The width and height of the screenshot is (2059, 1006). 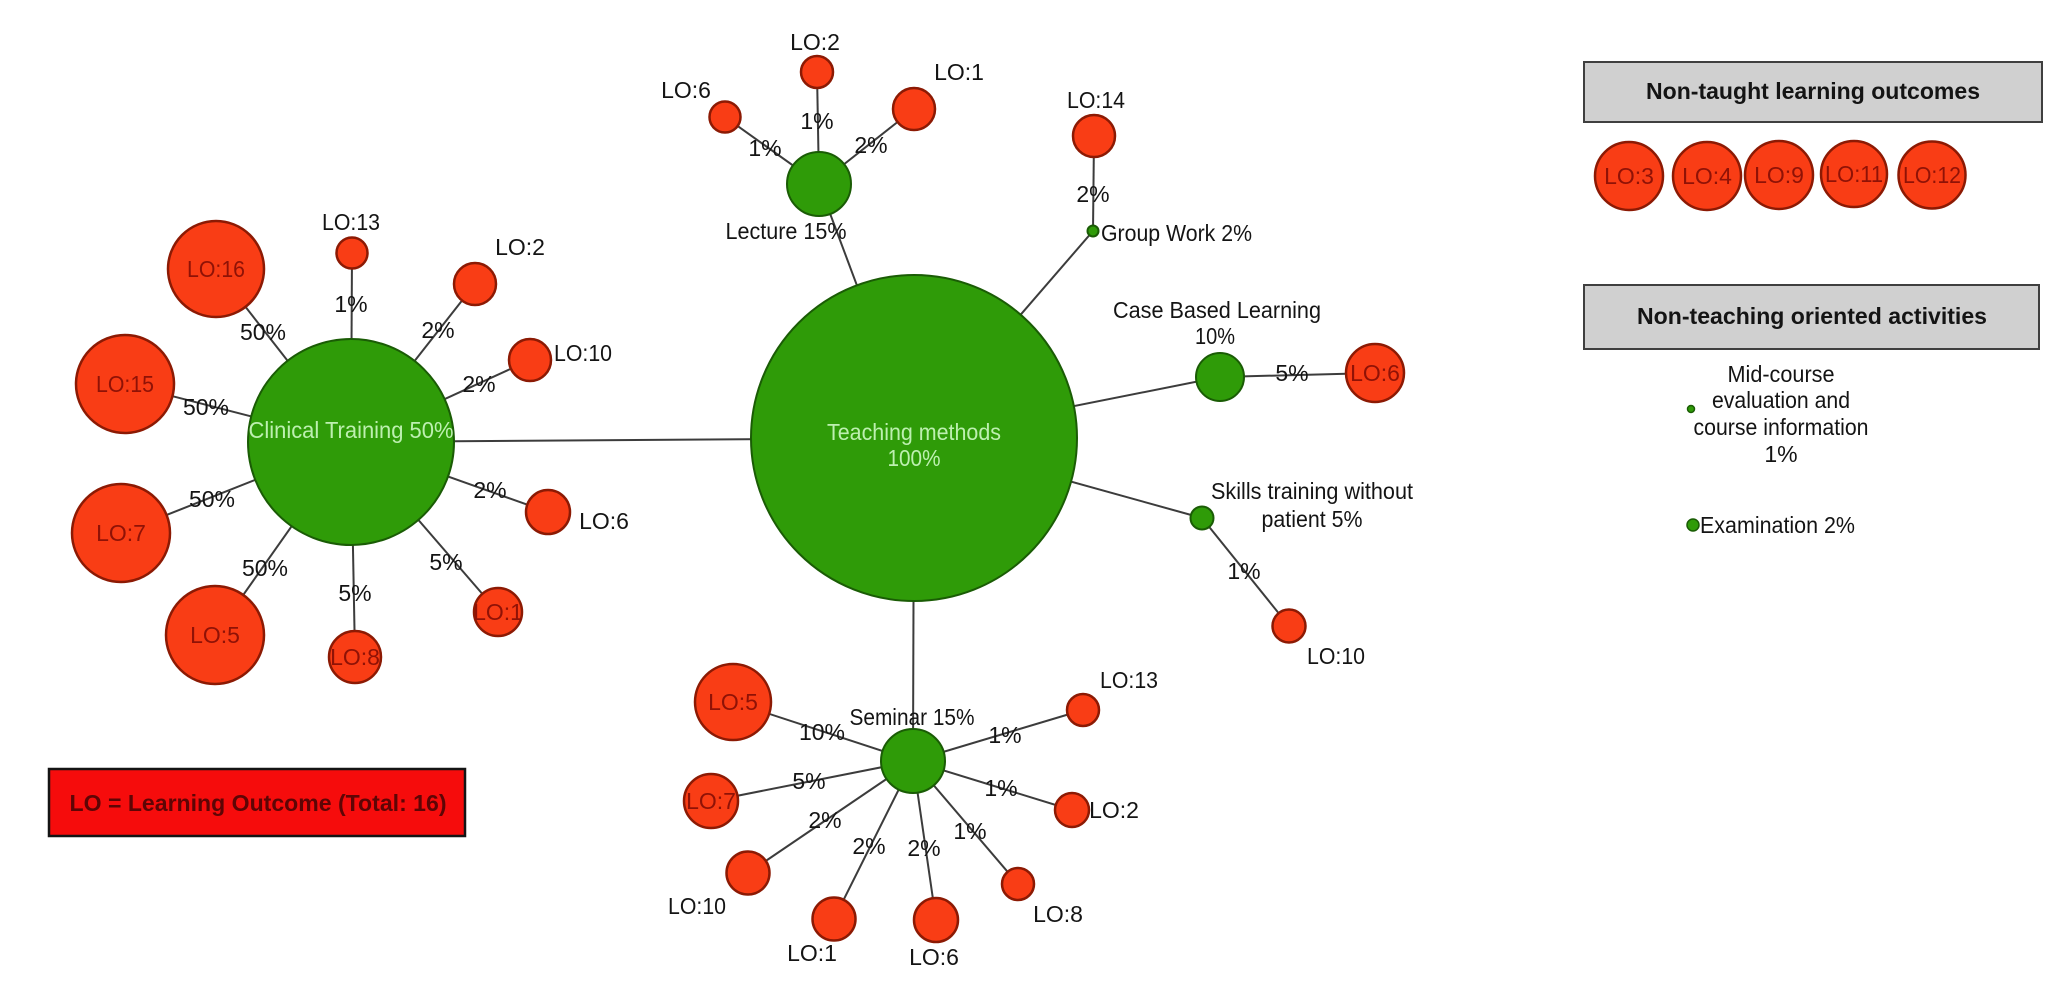 I want to click on svg-text: Group Work 2%, so click(x=1176, y=233).